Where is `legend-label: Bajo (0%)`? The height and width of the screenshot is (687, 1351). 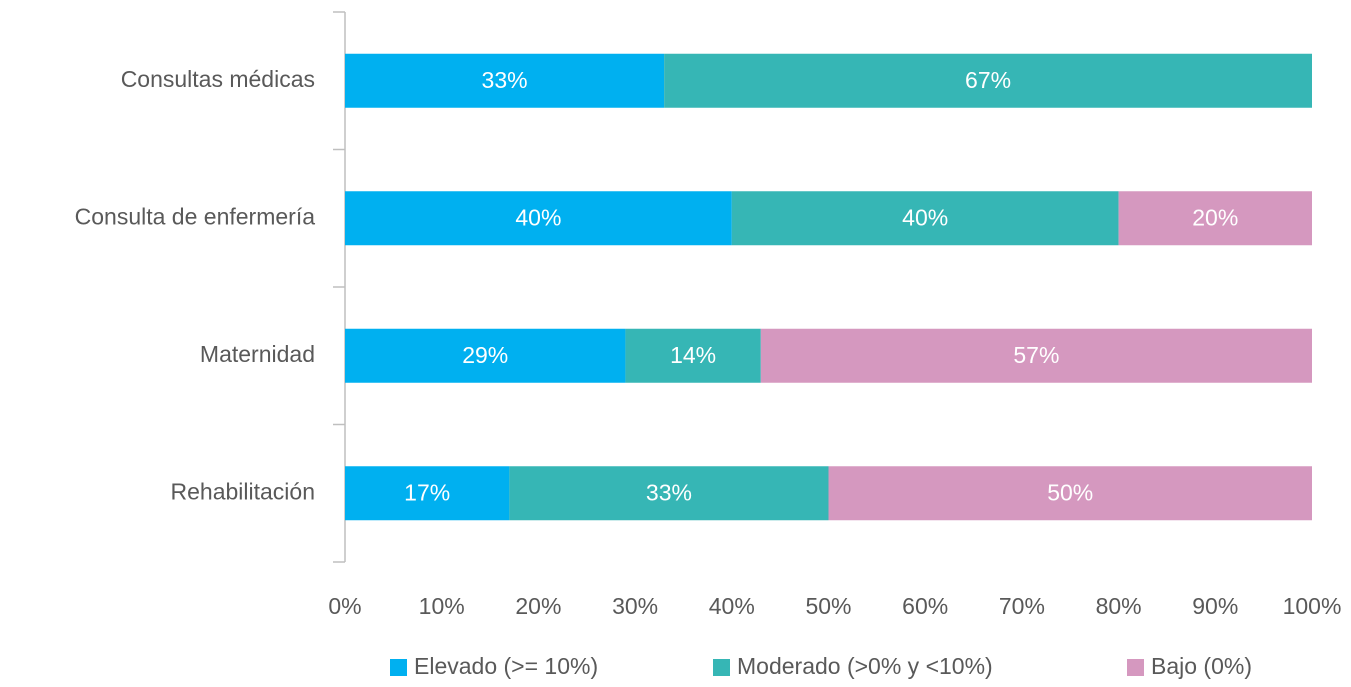 legend-label: Bajo (0%) is located at coordinates (1201, 666).